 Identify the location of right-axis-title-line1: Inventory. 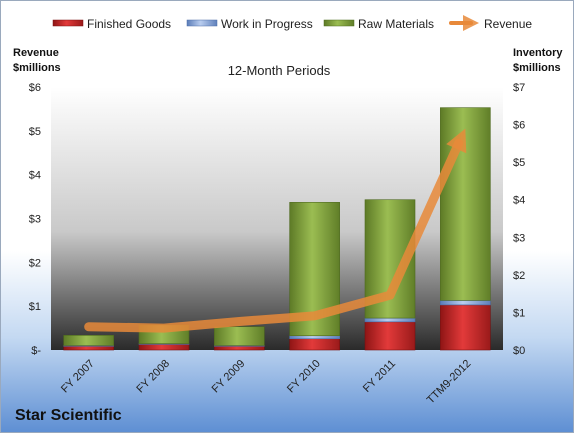
(538, 53).